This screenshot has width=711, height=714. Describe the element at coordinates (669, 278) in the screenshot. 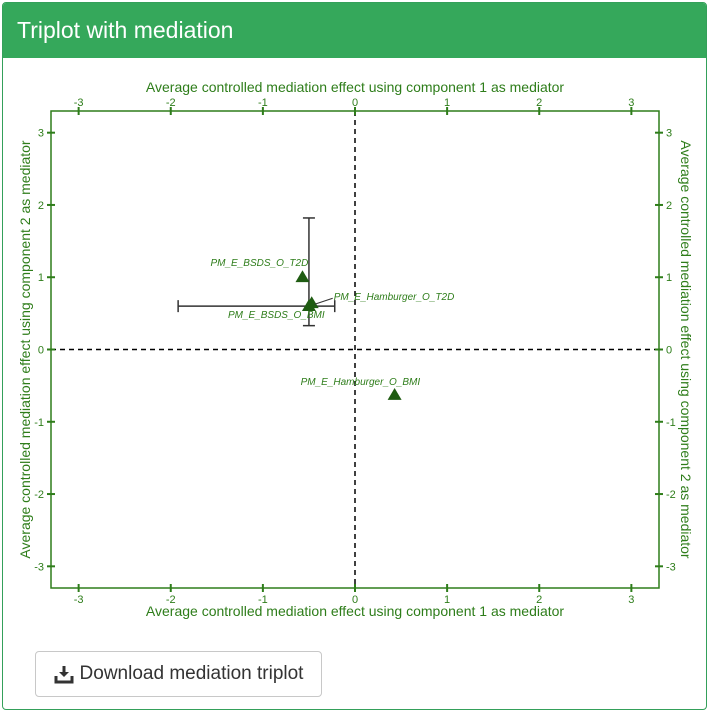

I see `y-tick-label-right: 1` at that location.